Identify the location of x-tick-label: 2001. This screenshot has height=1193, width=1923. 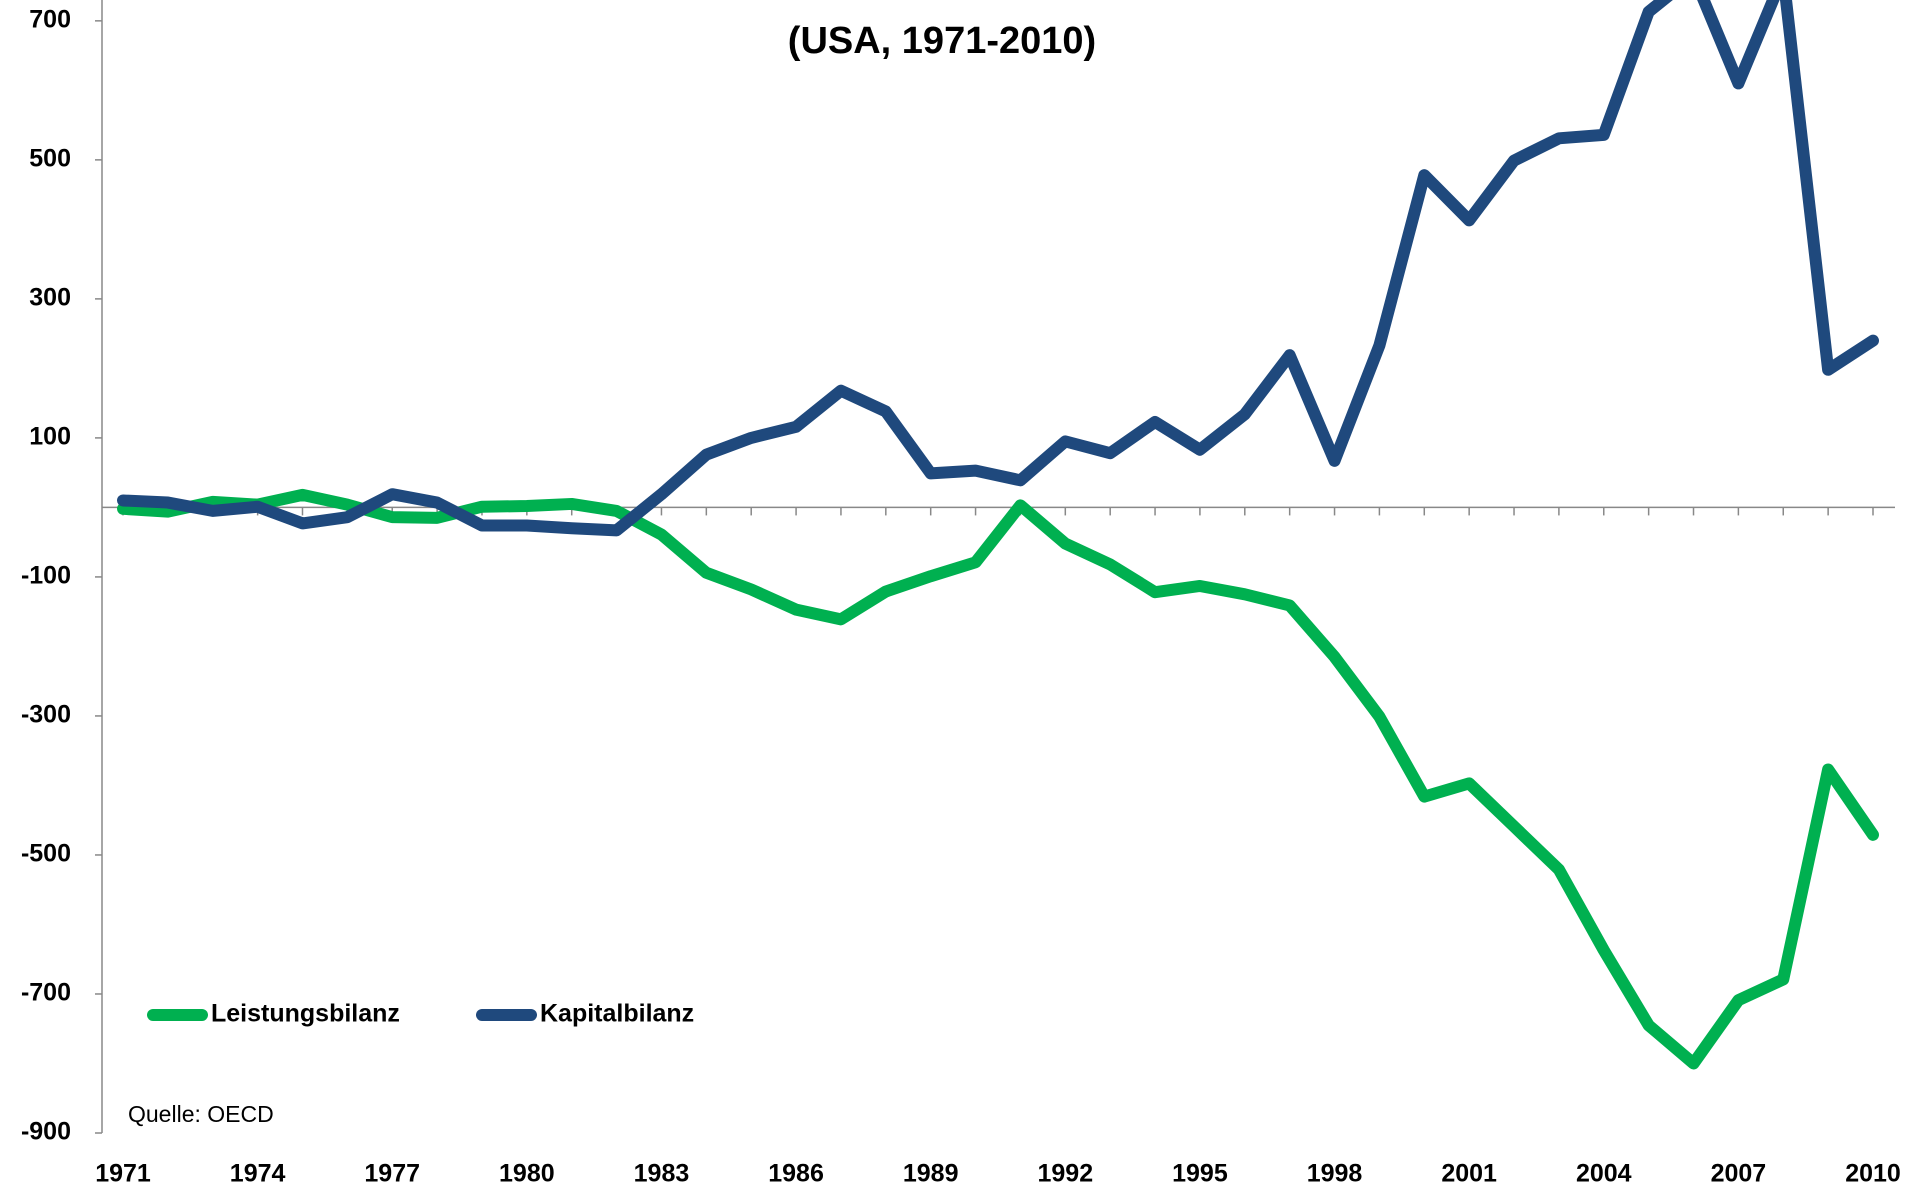
(1469, 1174).